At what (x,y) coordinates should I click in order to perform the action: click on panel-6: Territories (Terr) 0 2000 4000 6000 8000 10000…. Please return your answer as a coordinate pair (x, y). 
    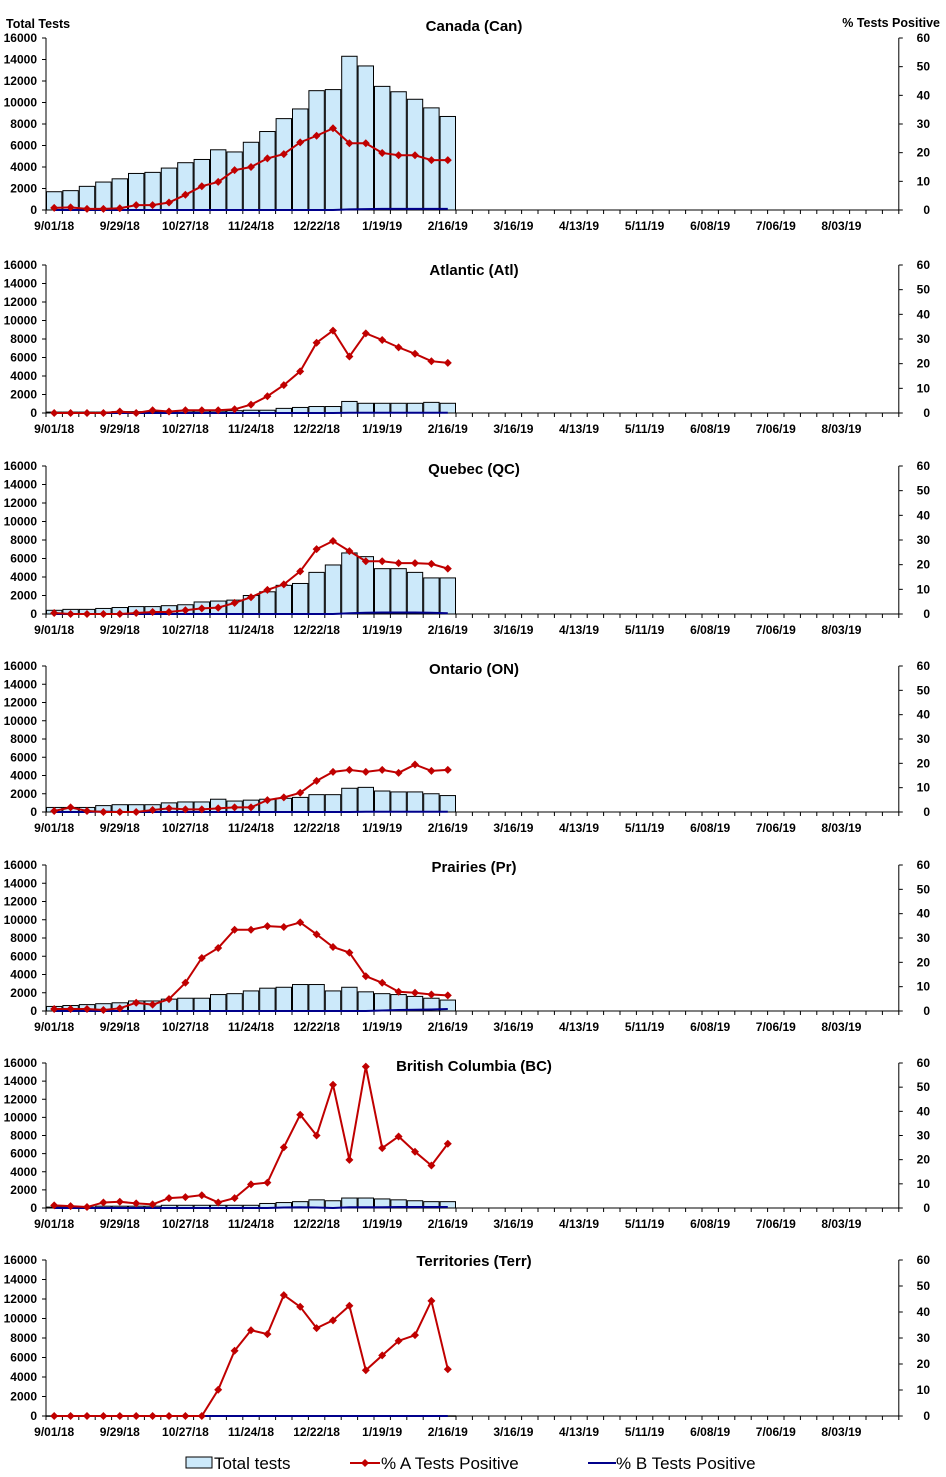
    Looking at the image, I should click on (467, 1346).